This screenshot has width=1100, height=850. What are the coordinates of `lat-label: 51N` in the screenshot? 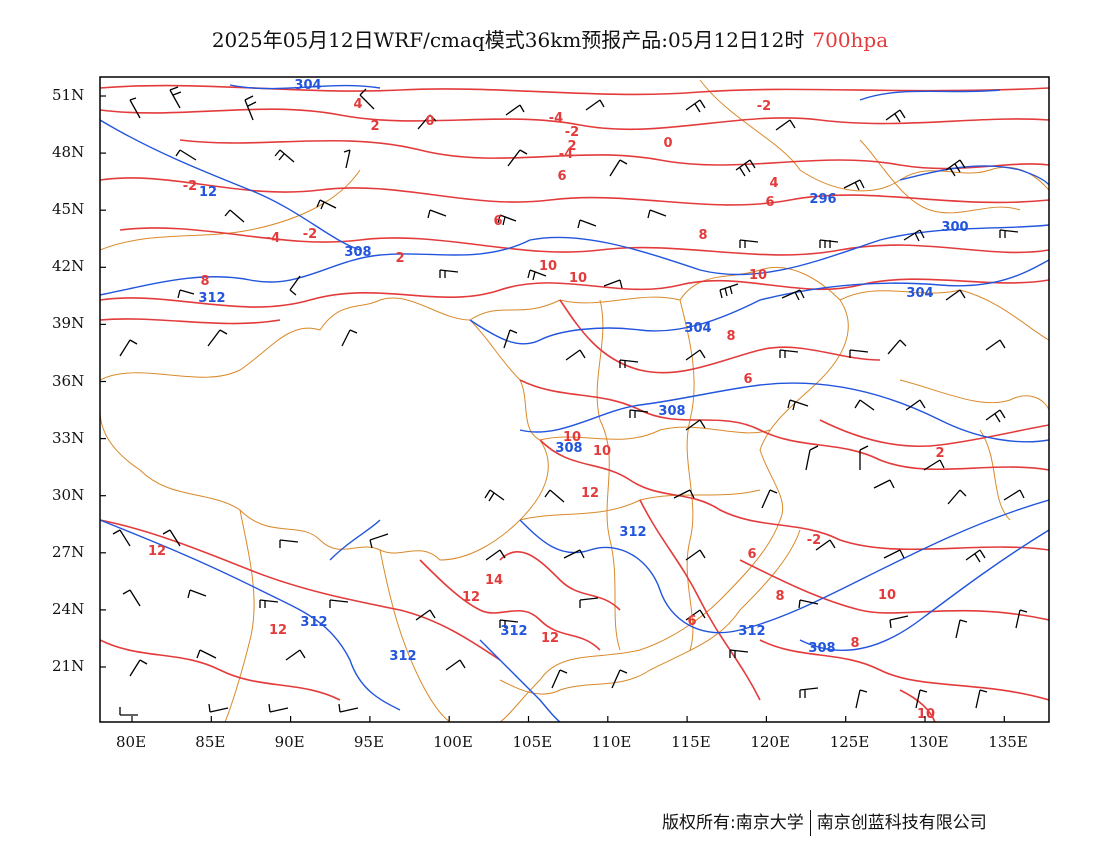 It's located at (68, 95).